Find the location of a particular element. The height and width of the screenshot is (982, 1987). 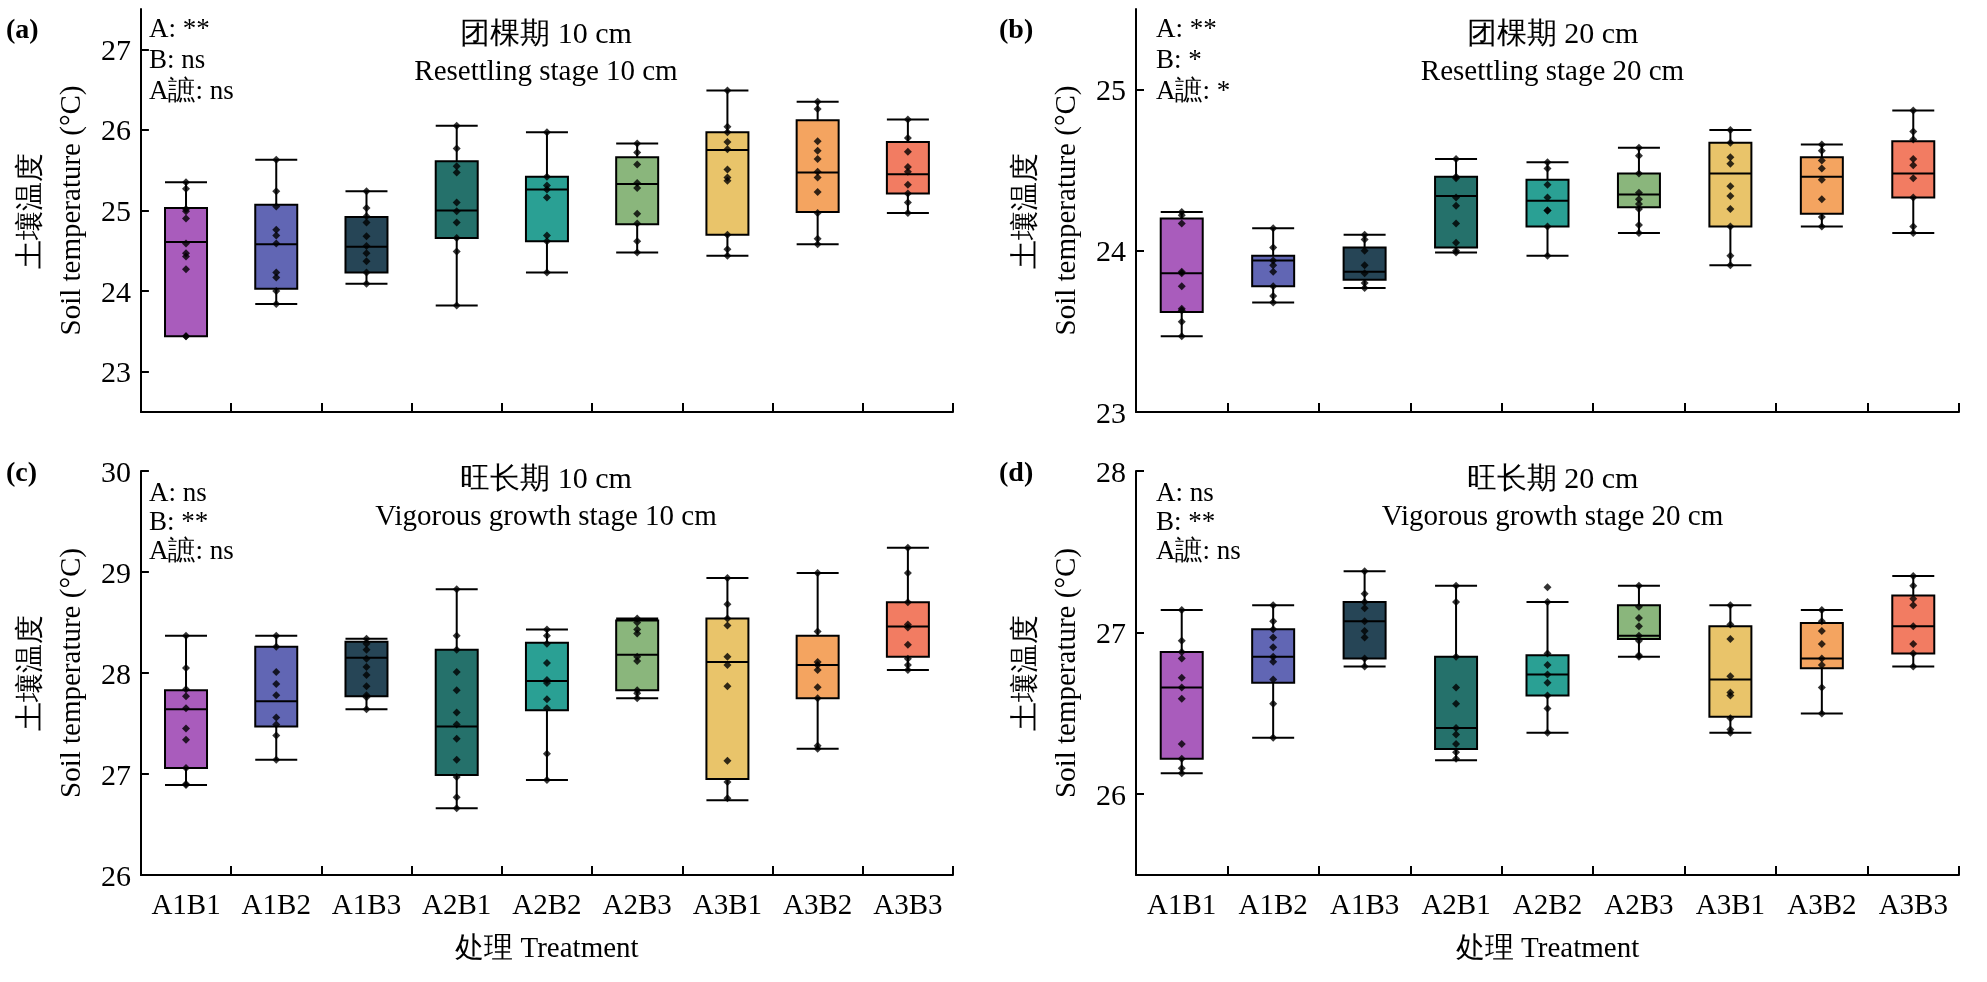

chart-title: 团棵期 20 cm is located at coordinates (1552, 32).